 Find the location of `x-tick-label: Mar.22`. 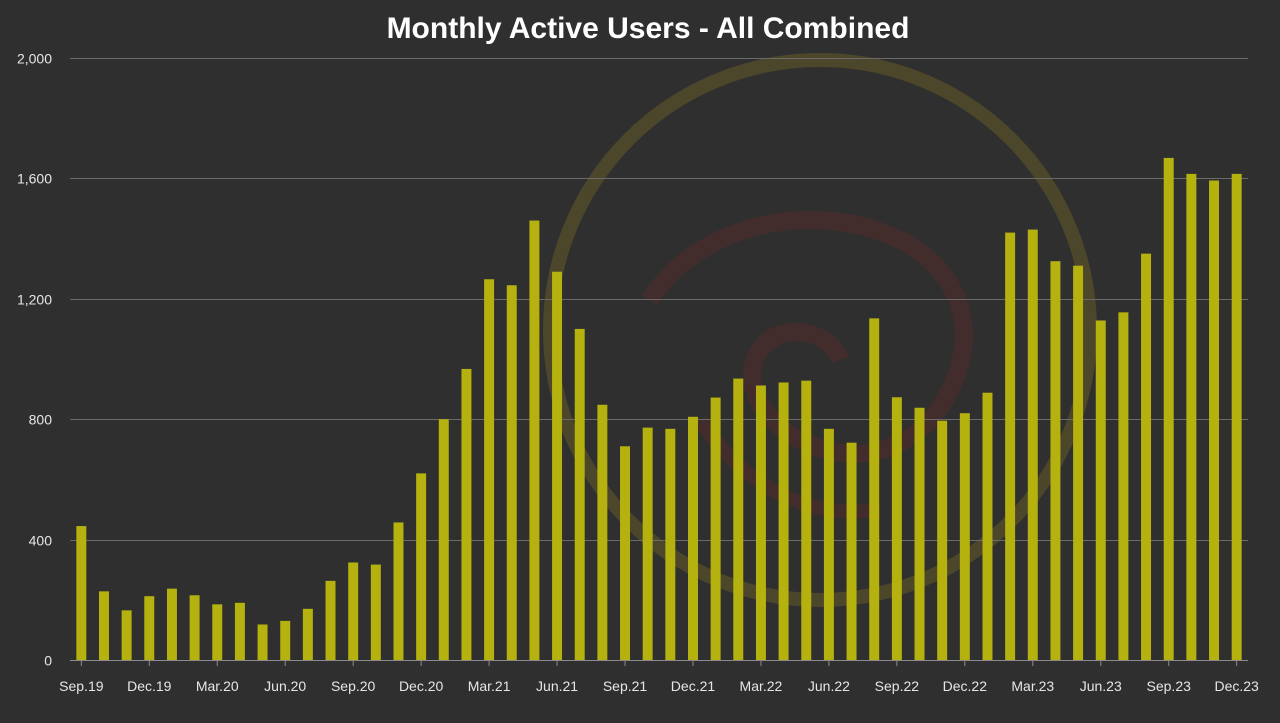

x-tick-label: Mar.22 is located at coordinates (761, 686).